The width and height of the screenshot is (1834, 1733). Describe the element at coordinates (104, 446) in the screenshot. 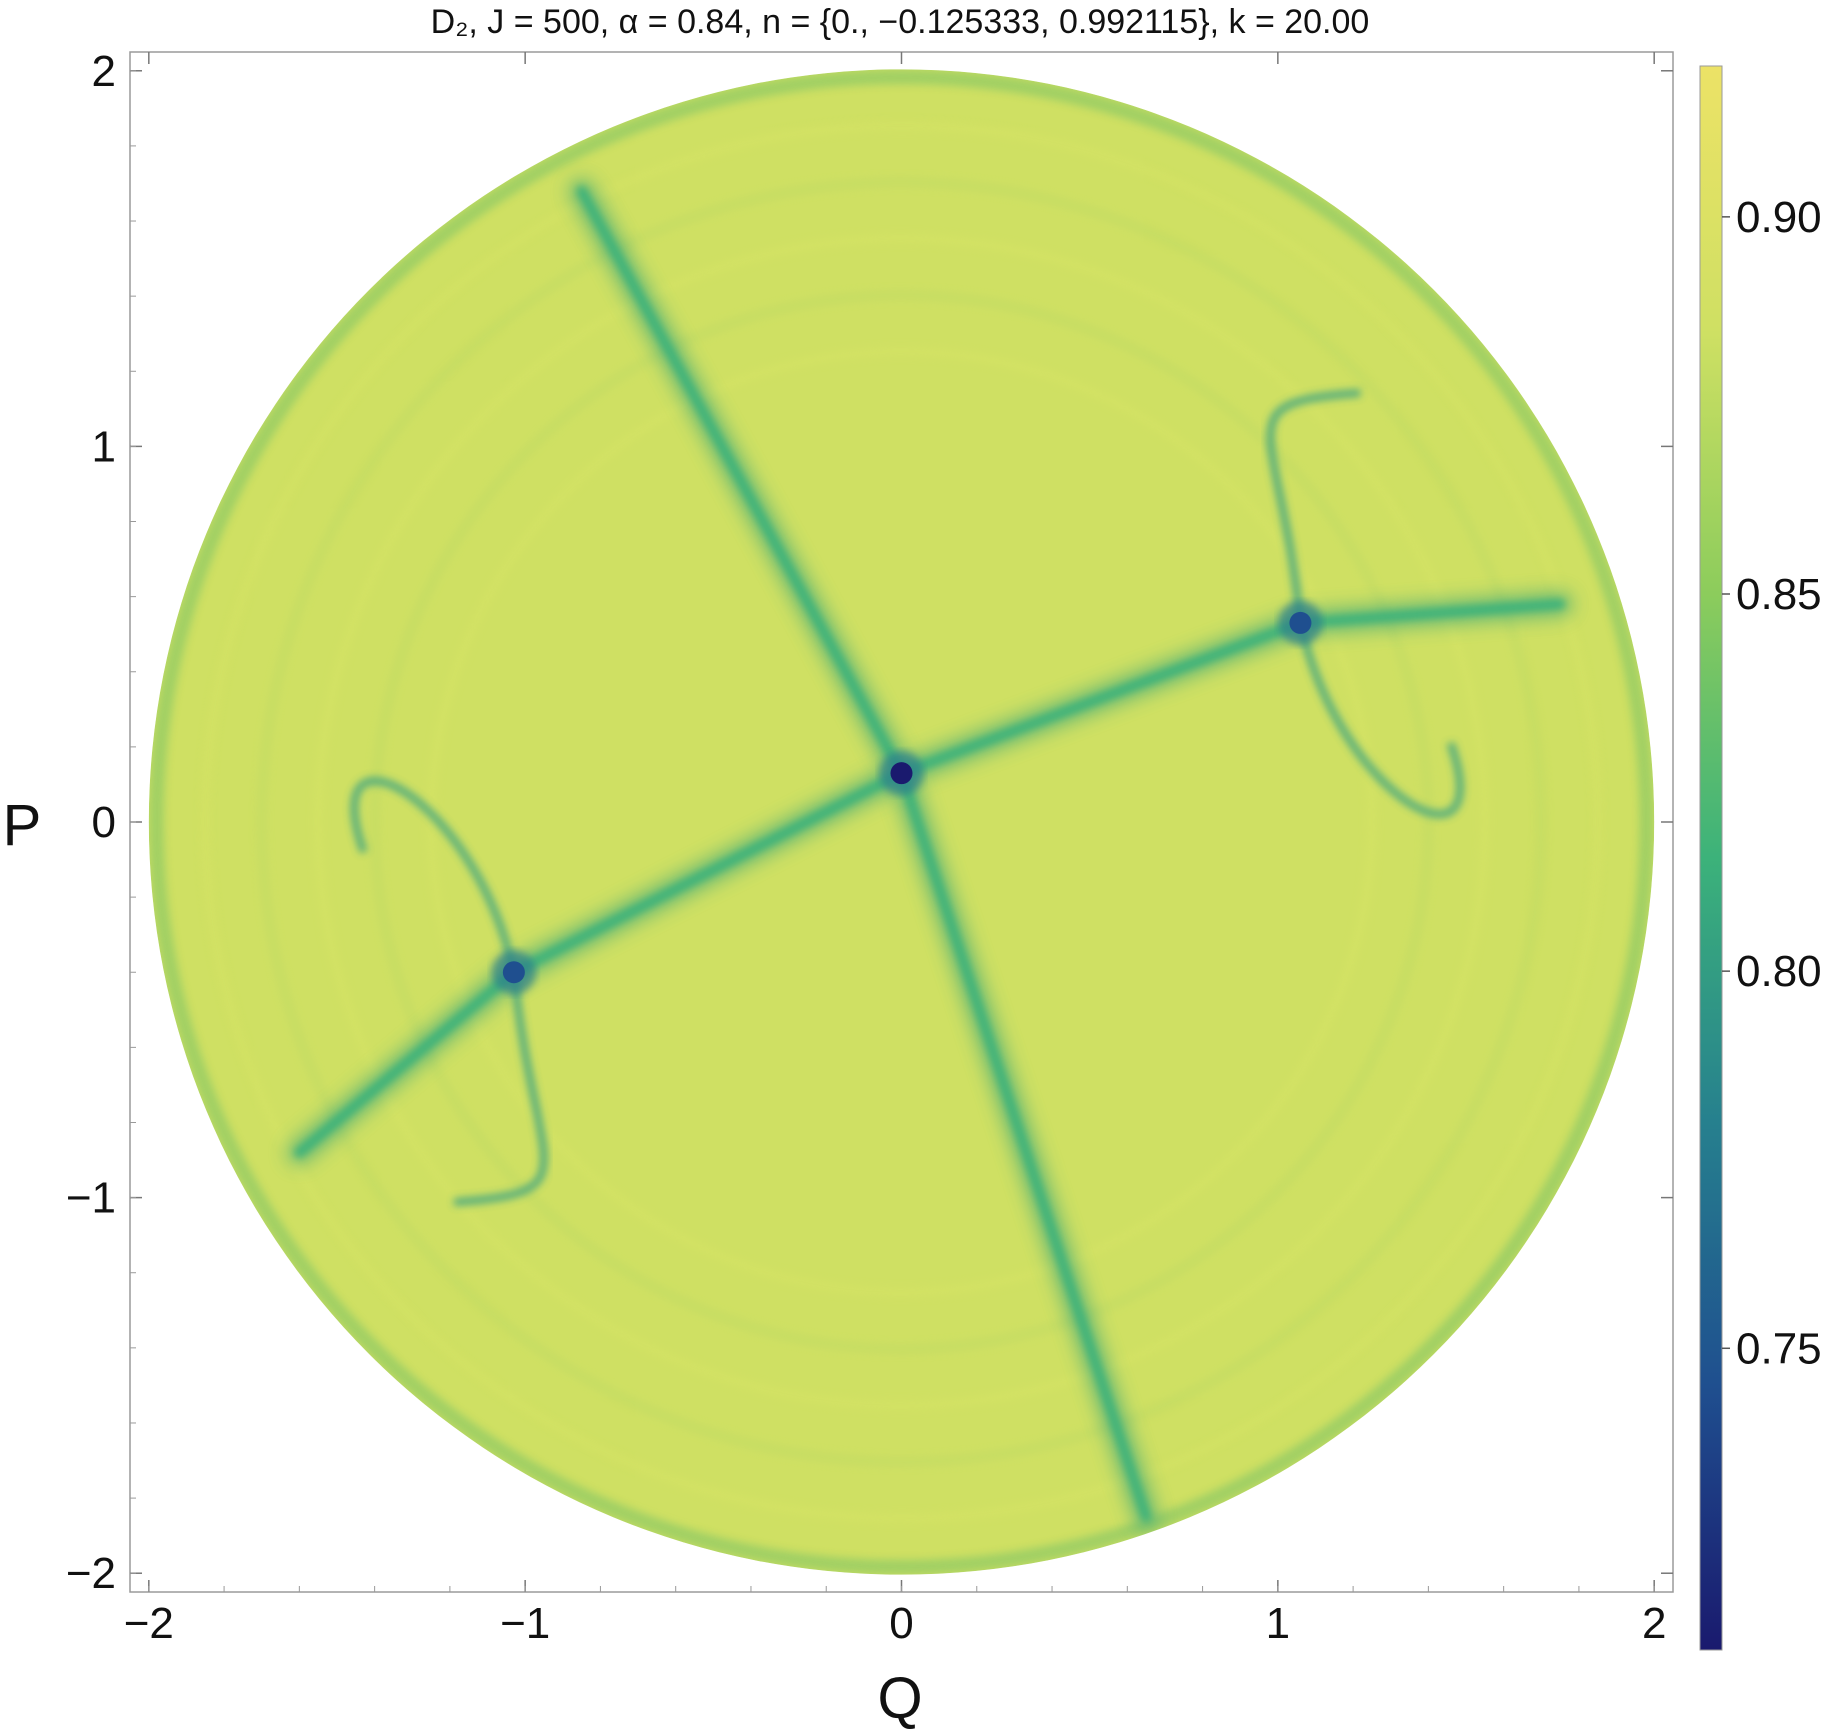

I see `y-tick-label: 1` at that location.